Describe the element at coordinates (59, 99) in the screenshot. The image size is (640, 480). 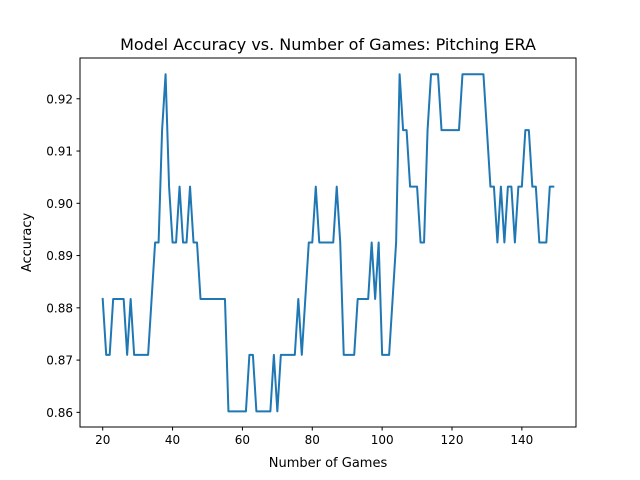
I see `y-tick-label: 0.92` at that location.